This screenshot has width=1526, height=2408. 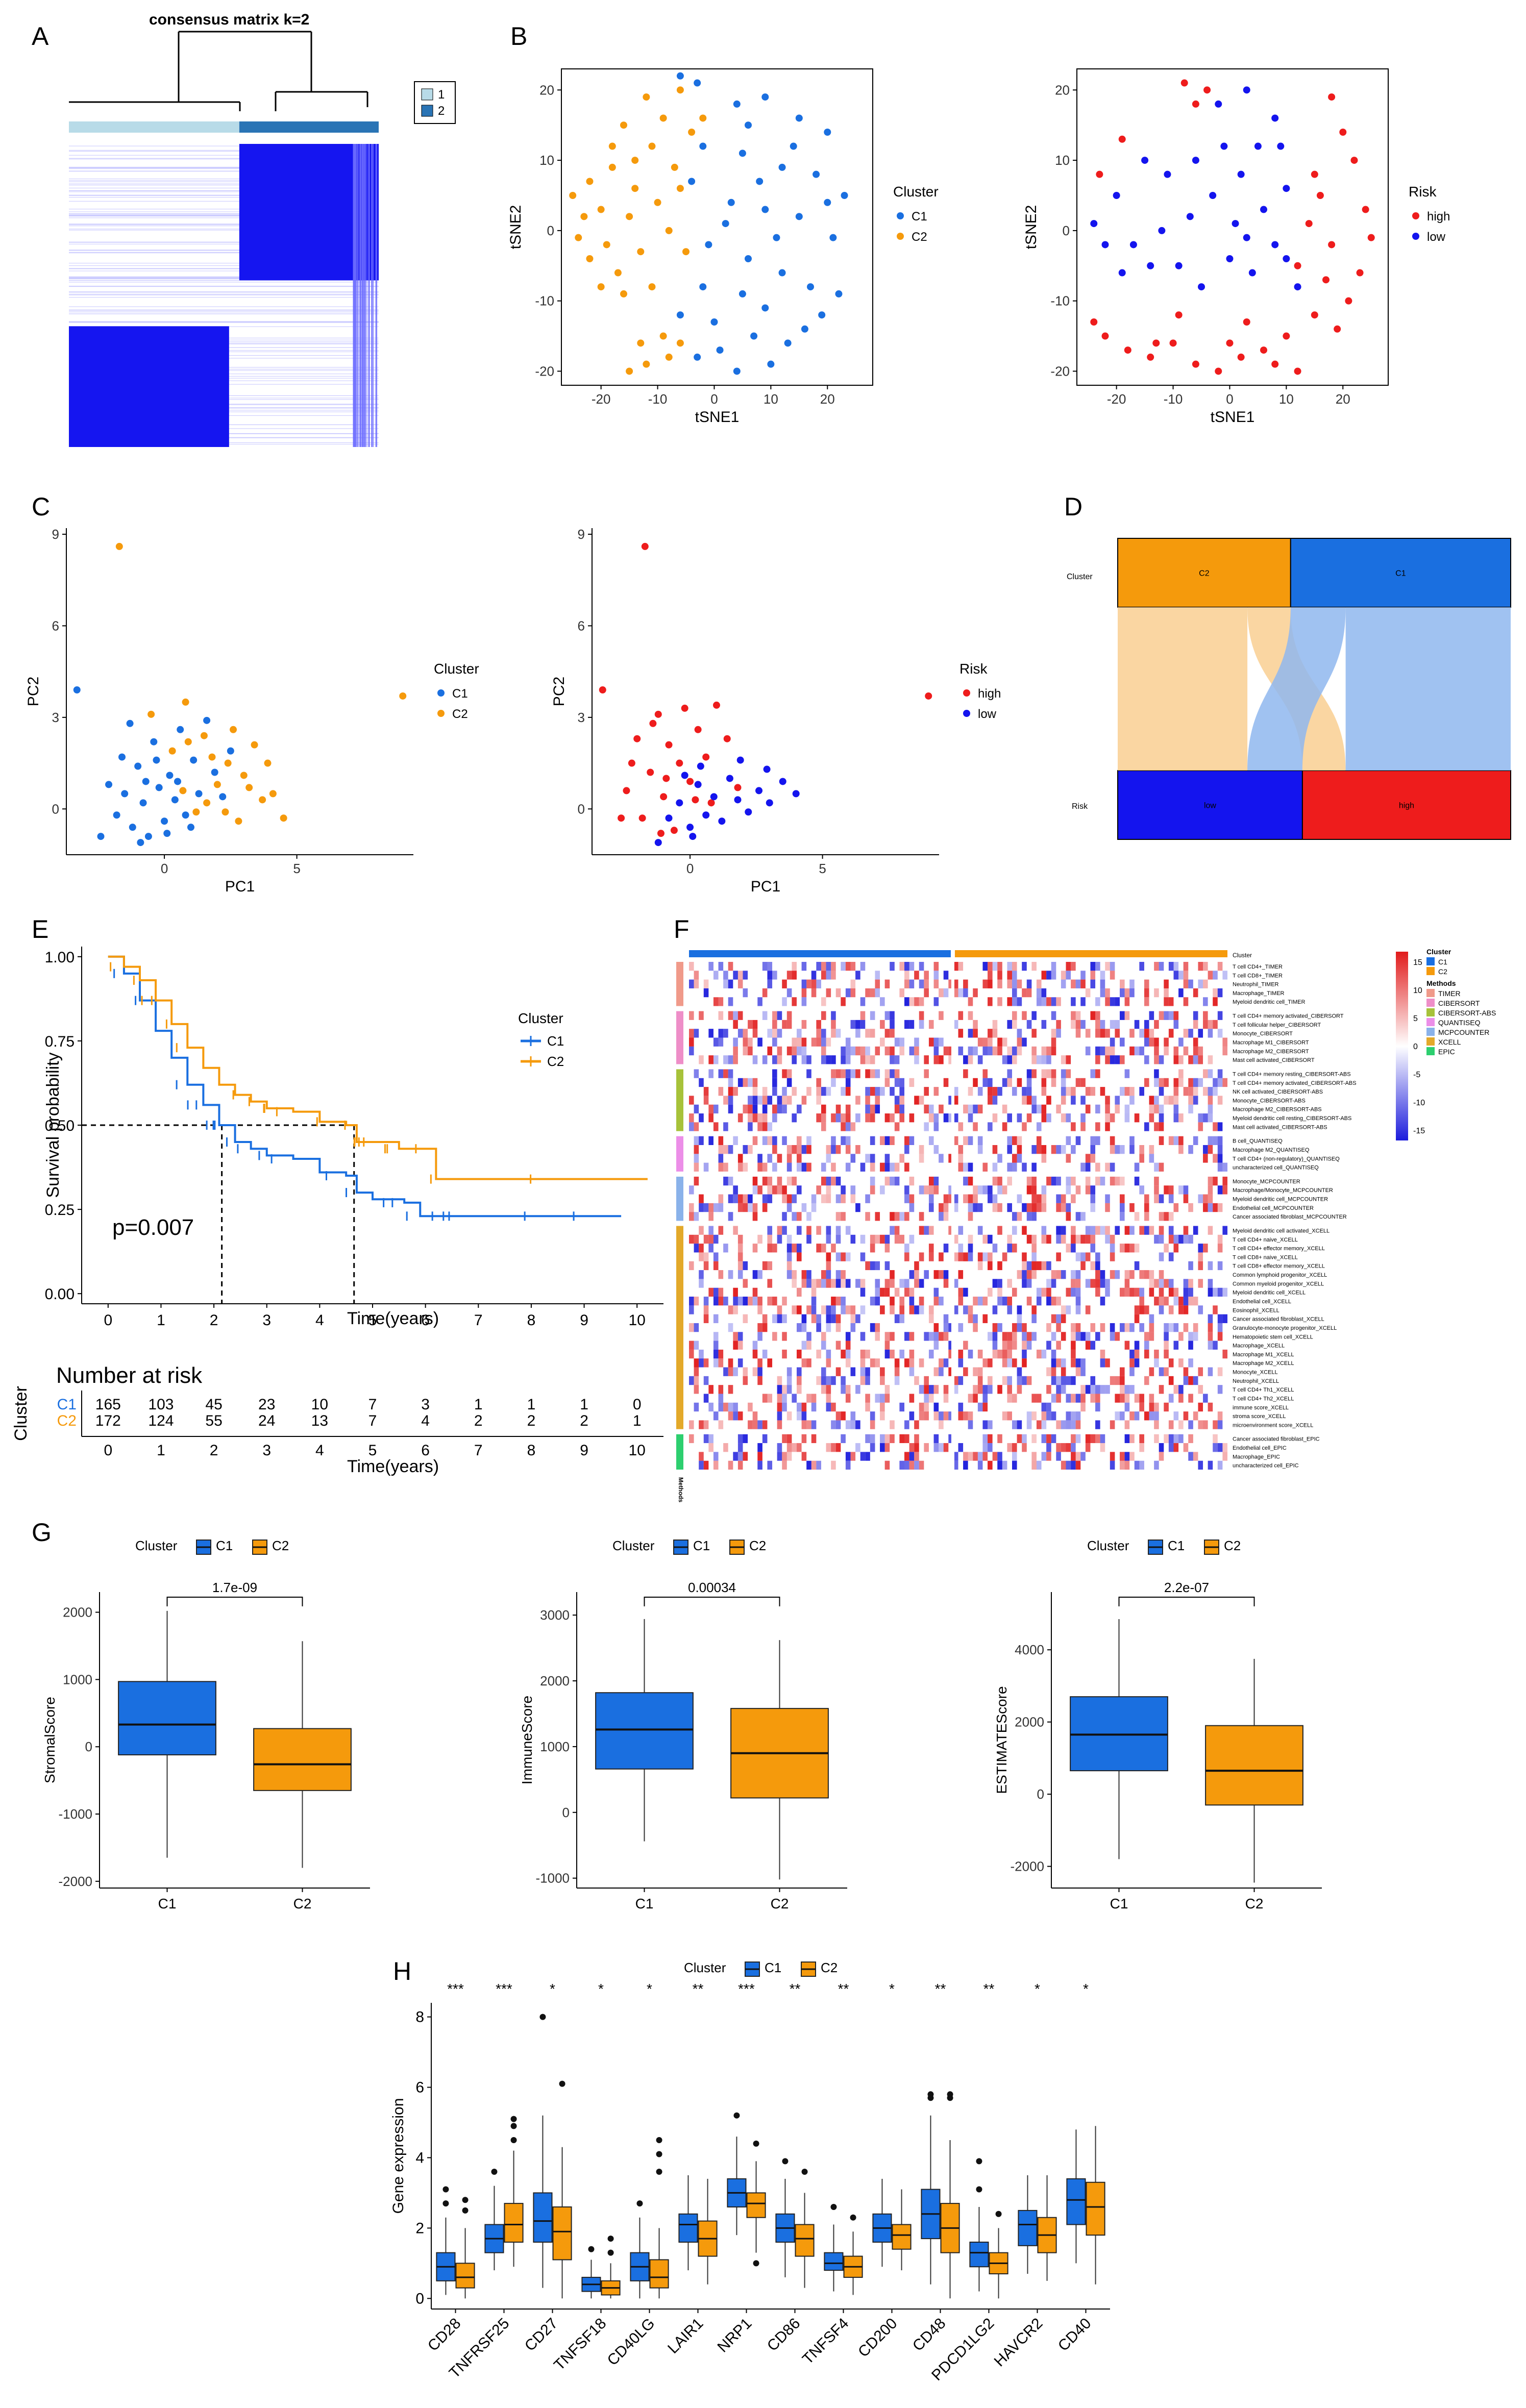 What do you see at coordinates (989, 694) in the screenshot?
I see `legend-label-high: high` at bounding box center [989, 694].